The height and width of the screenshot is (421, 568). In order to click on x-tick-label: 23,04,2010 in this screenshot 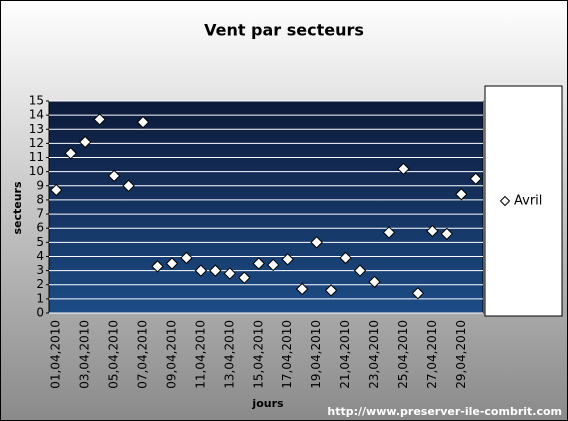, I will do `click(374, 354)`.